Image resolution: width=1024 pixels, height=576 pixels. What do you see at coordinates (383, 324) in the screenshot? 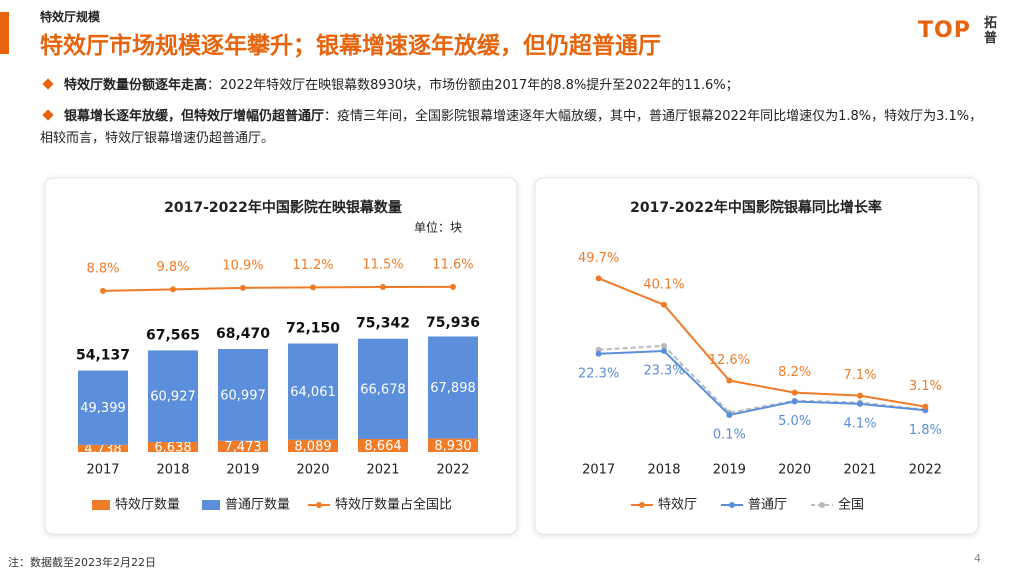
I see `total-label: 75,342` at bounding box center [383, 324].